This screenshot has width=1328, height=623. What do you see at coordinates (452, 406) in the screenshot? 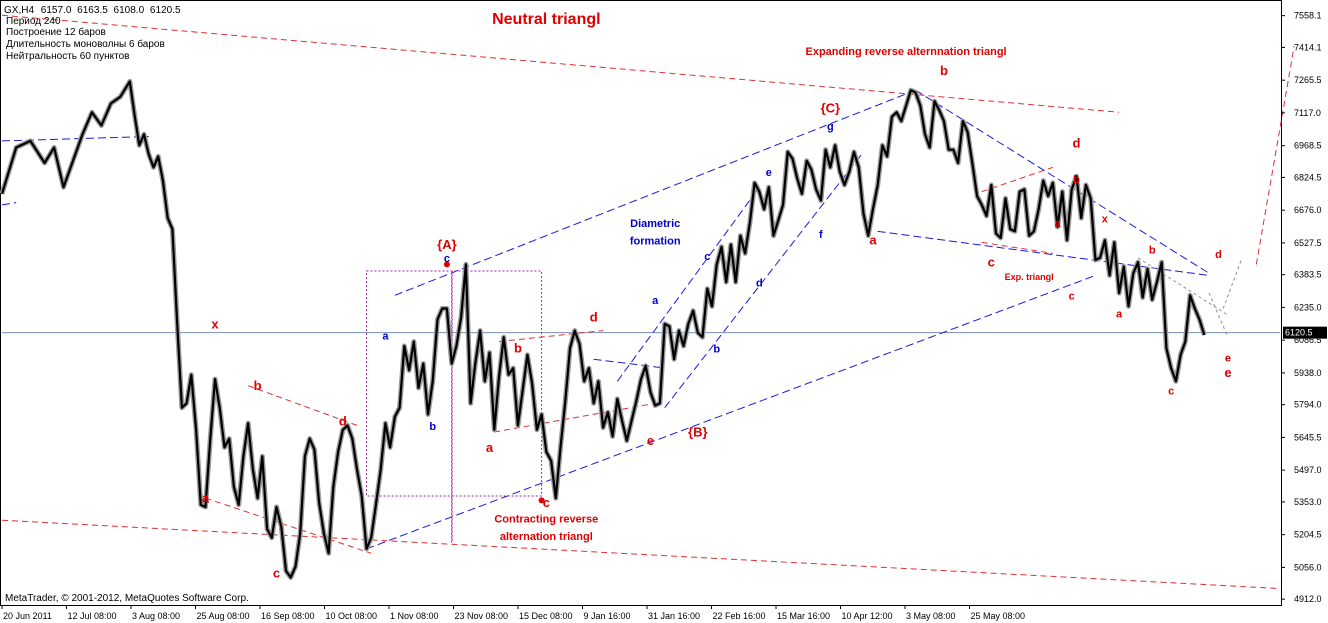
I see `purple-dotted-box` at bounding box center [452, 406].